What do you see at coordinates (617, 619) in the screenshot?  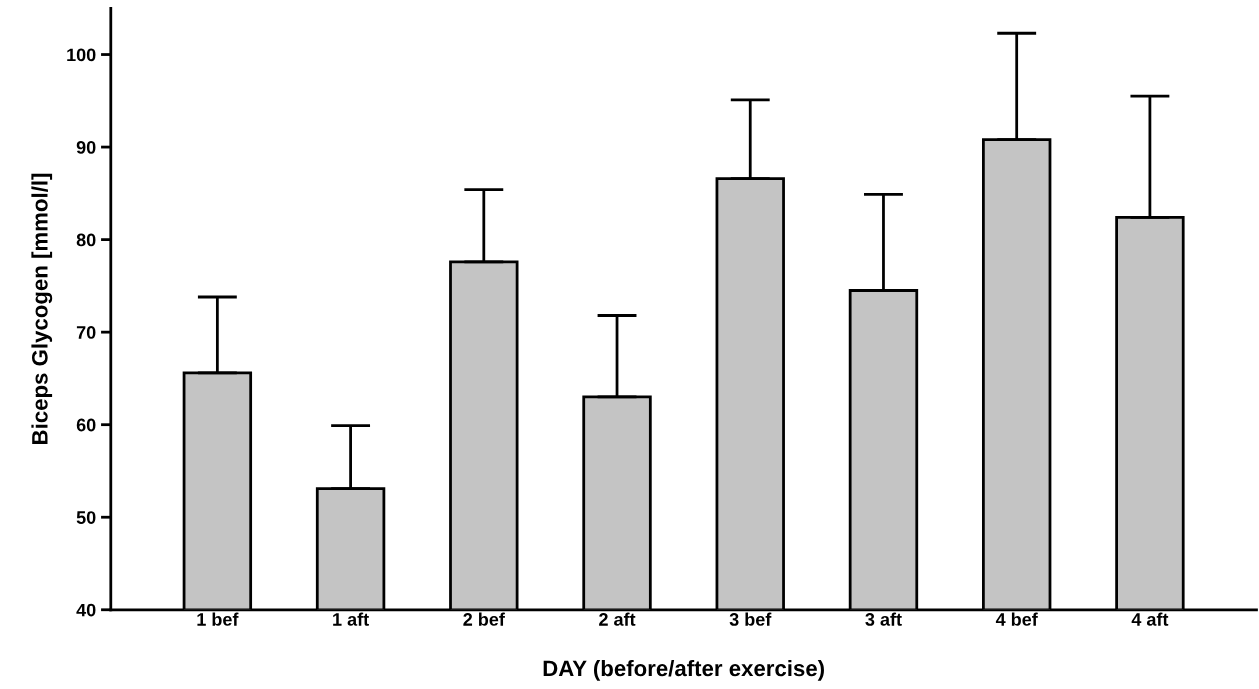 I see `x-tick-label: 2 aft` at bounding box center [617, 619].